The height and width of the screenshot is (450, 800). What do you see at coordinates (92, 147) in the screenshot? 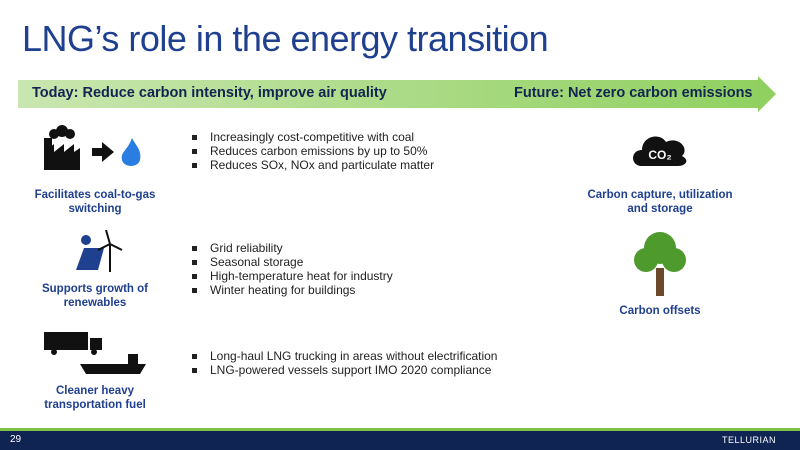
I see `factory-gas-icon` at bounding box center [92, 147].